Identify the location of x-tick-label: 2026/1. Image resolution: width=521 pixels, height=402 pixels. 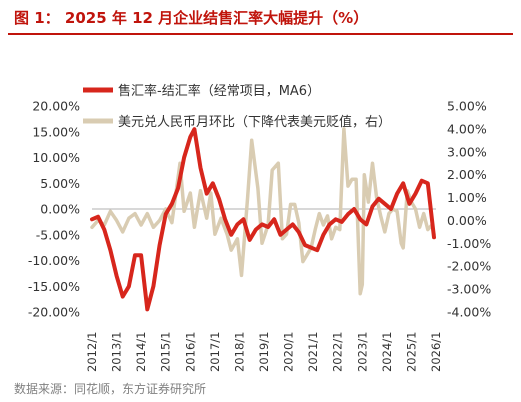
(436, 352).